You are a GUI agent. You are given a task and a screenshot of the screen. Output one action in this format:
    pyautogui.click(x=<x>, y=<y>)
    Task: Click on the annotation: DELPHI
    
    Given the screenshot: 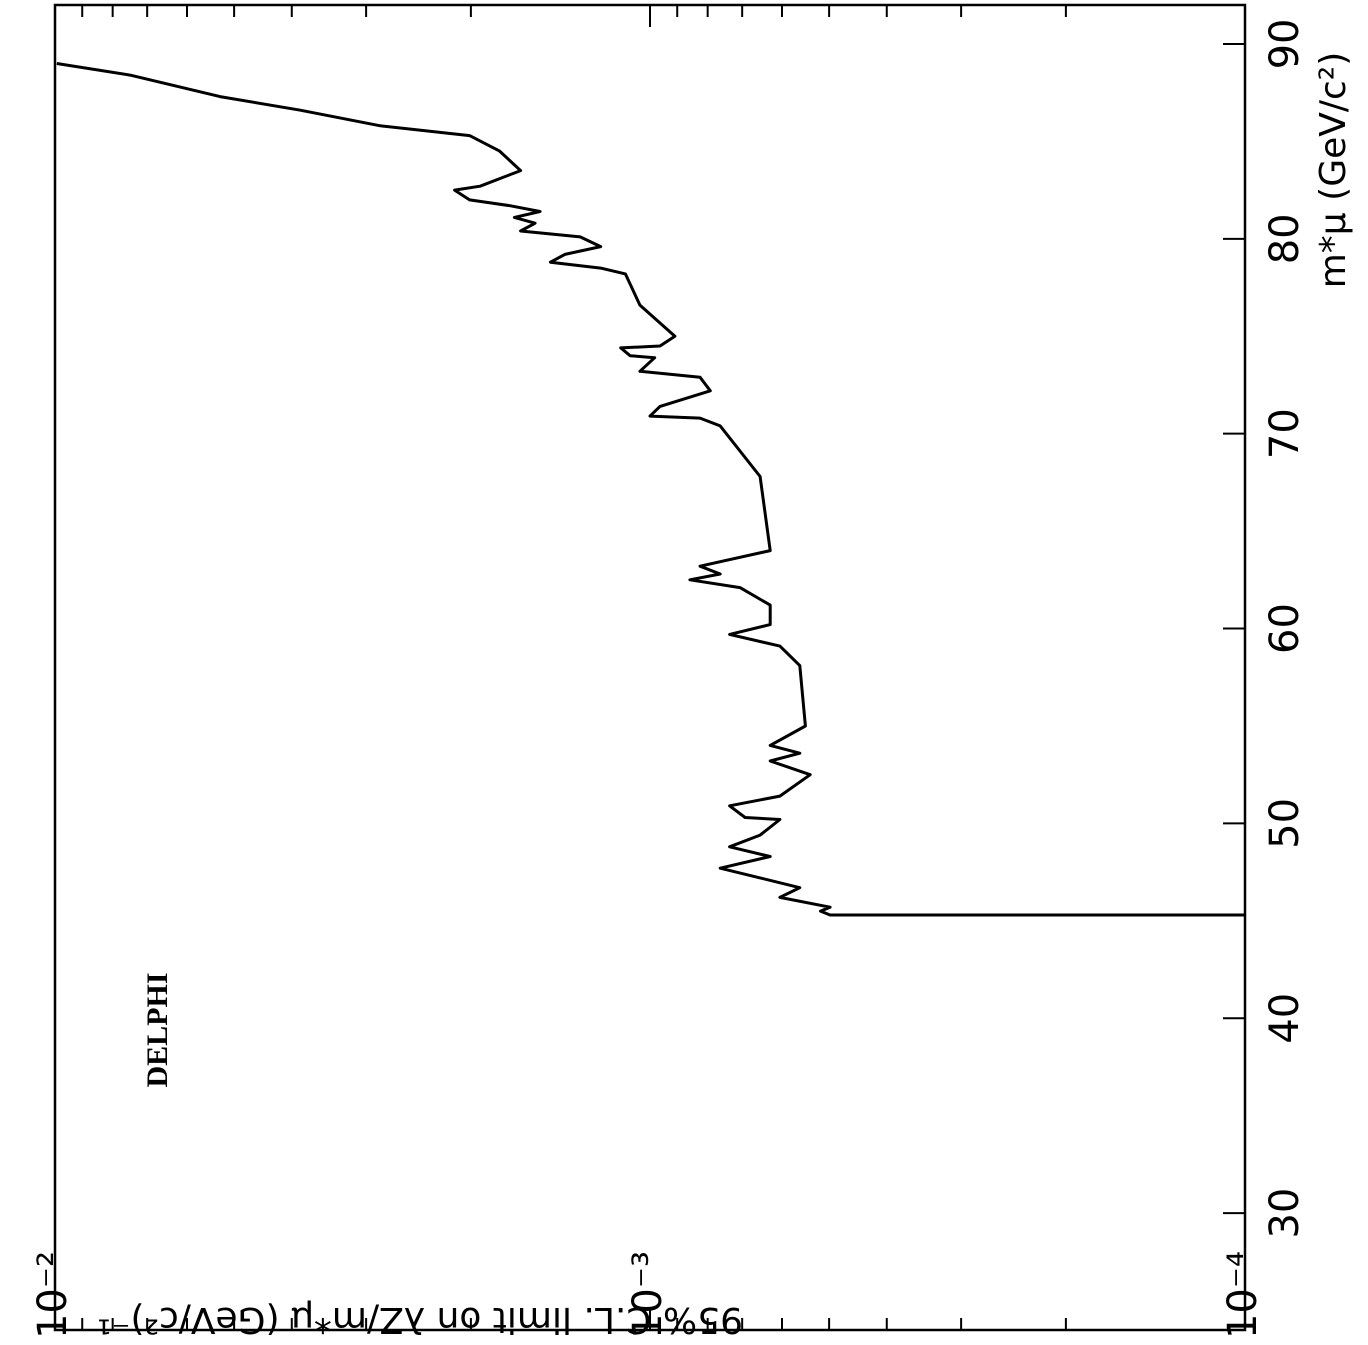 What is the action you would take?
    pyautogui.click(x=157, y=1029)
    